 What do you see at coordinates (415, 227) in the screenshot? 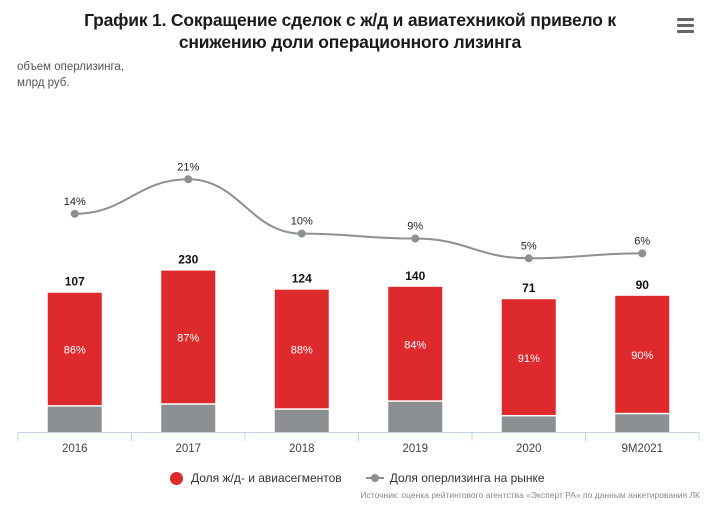
I see `market-share-label: 9%` at bounding box center [415, 227].